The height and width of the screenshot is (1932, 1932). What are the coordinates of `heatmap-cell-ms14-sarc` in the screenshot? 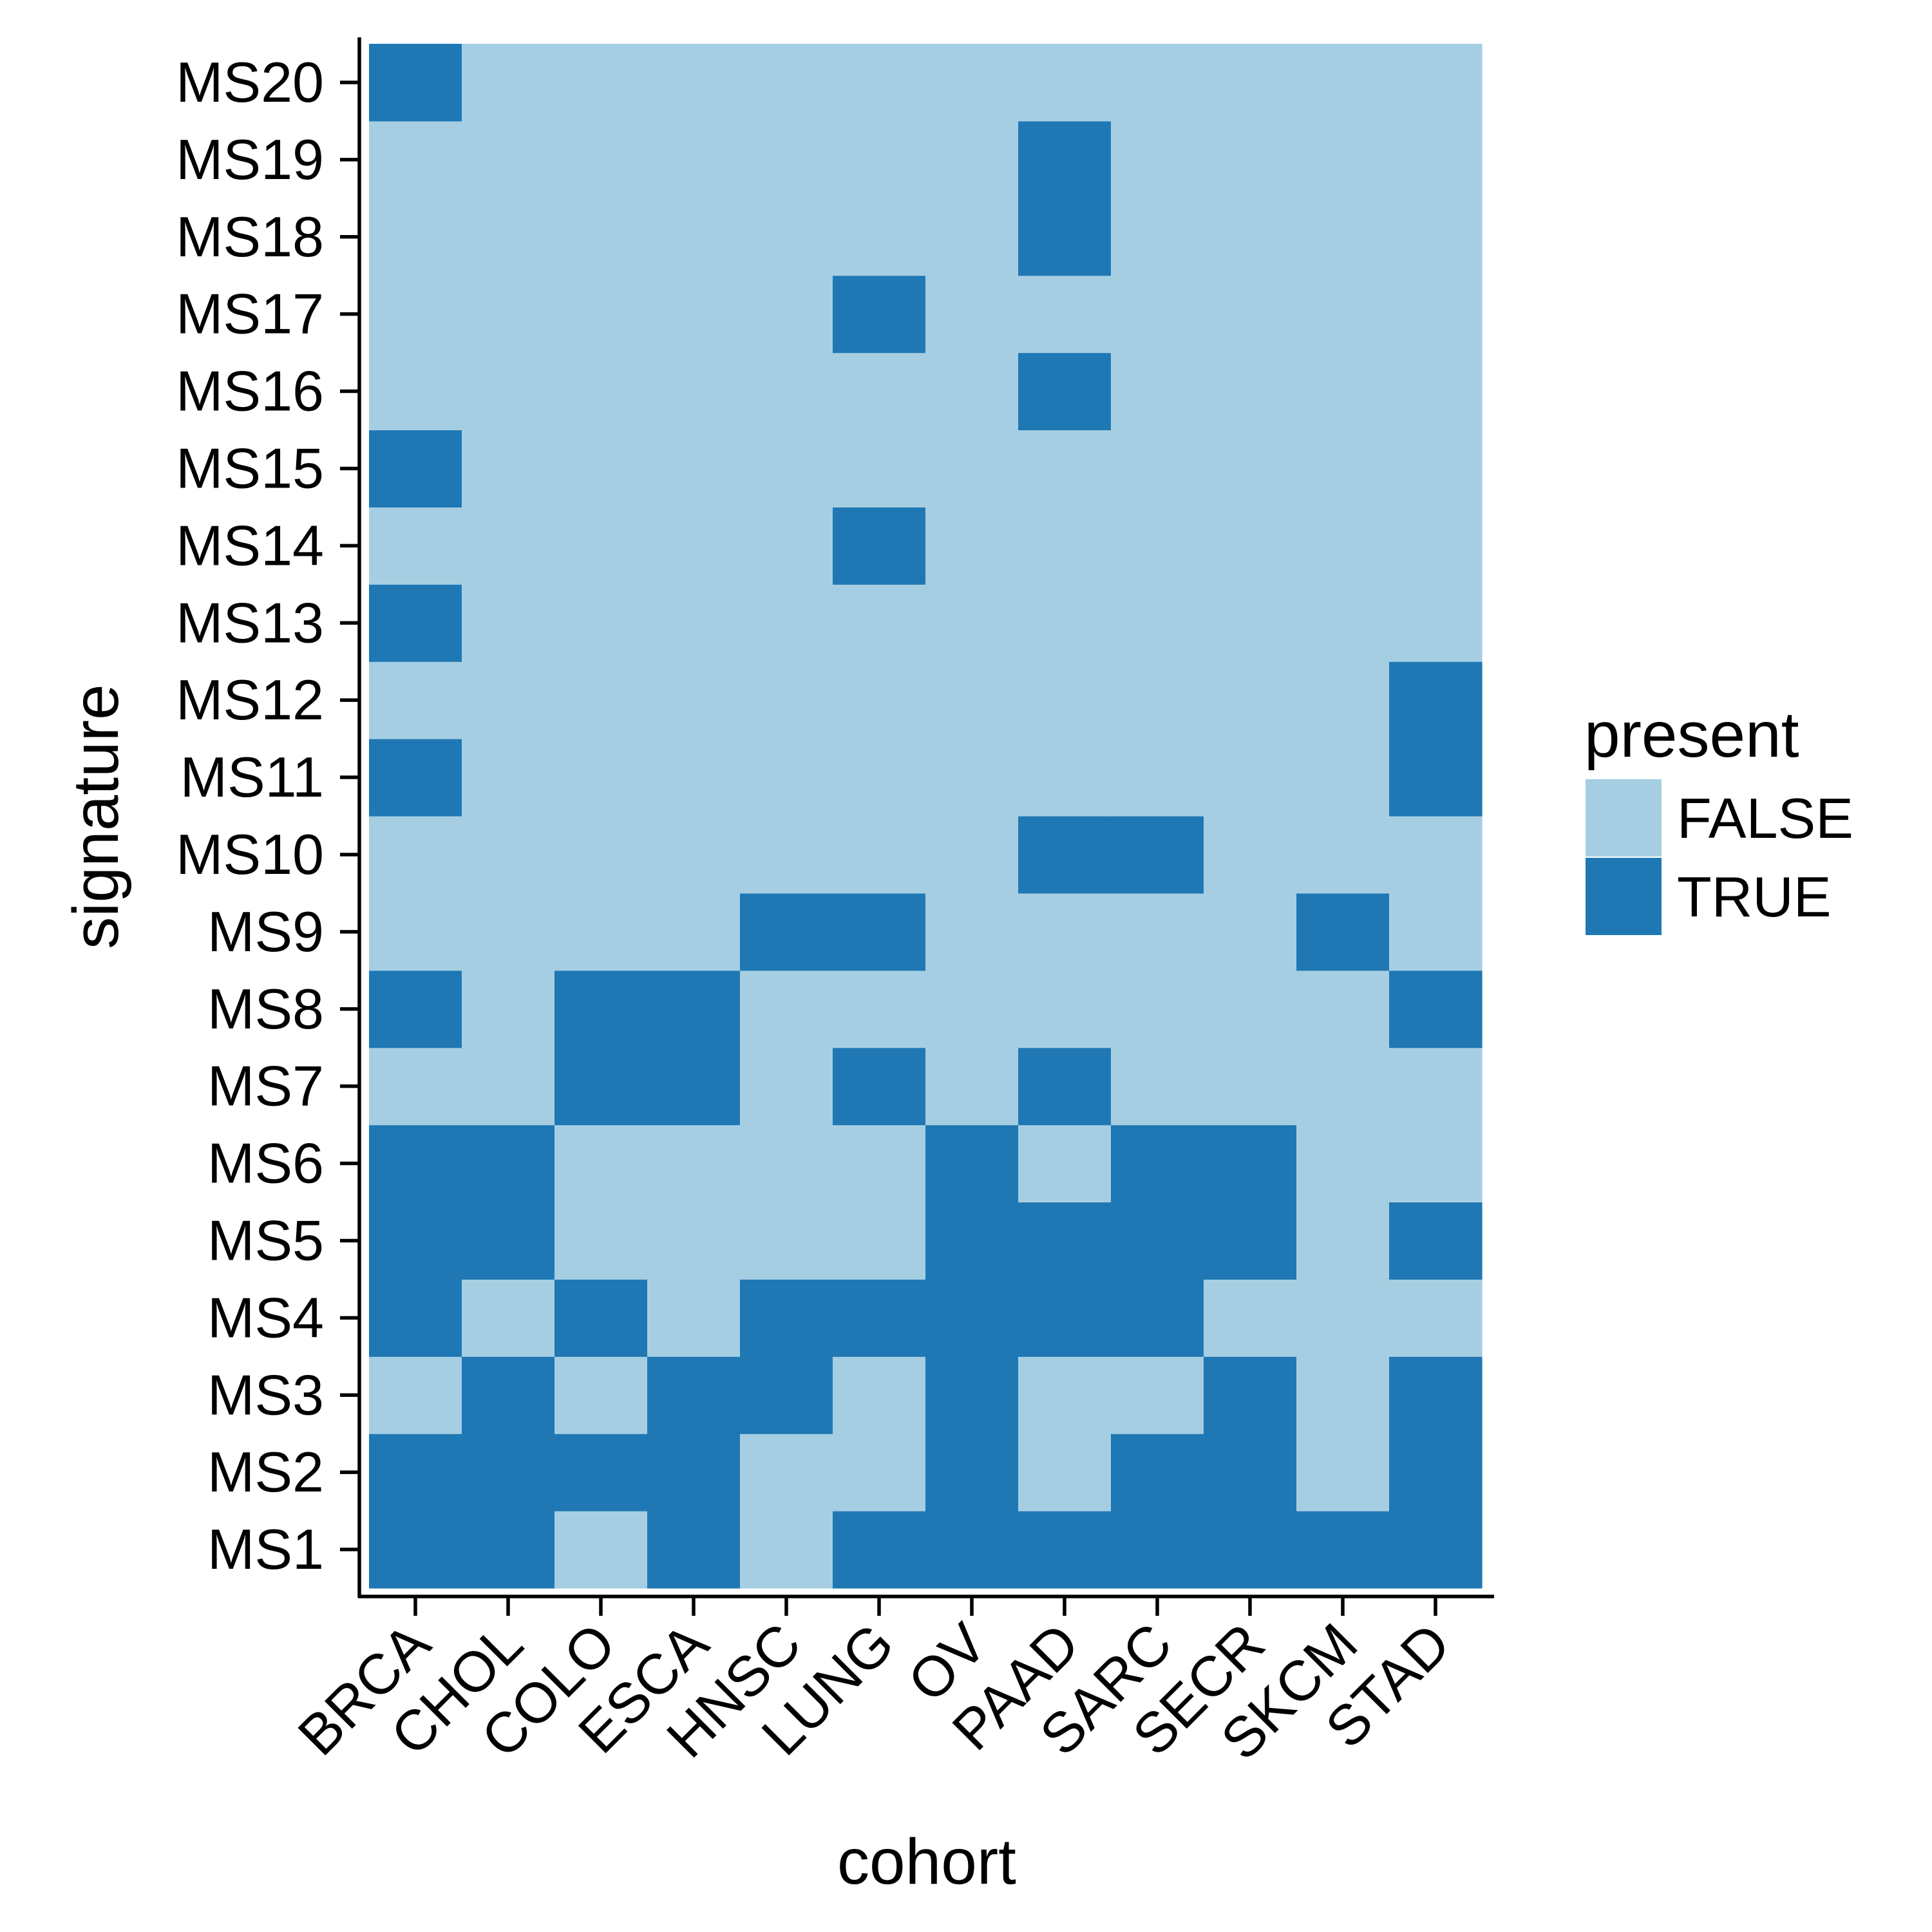 It's located at (1157, 546).